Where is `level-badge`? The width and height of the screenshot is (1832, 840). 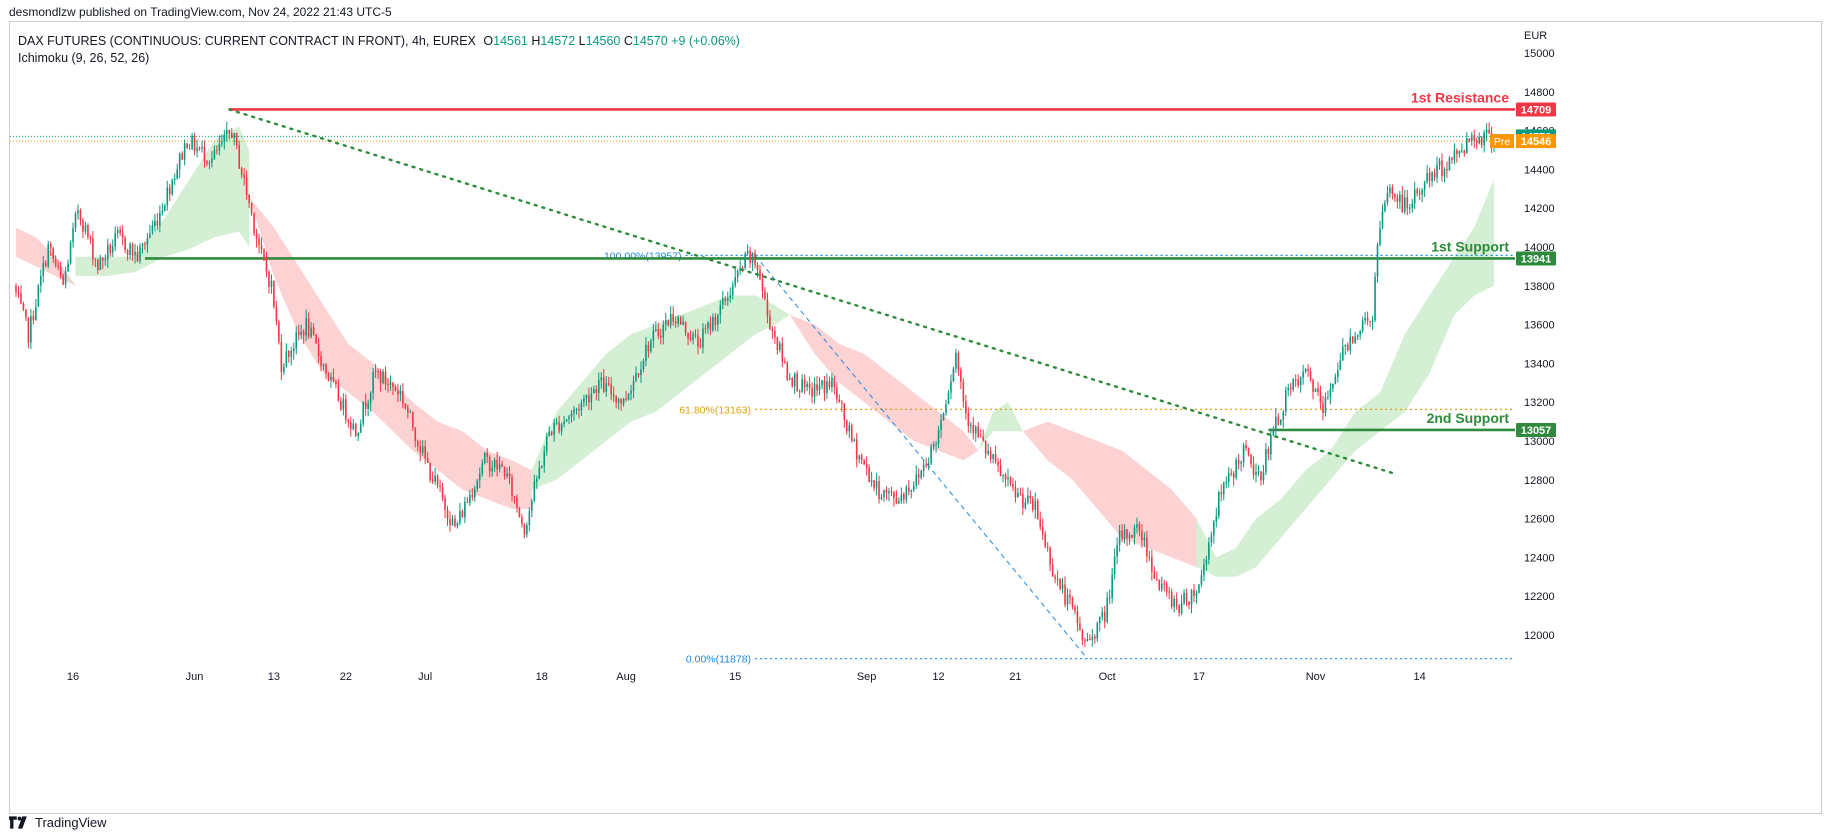 level-badge is located at coordinates (1536, 258).